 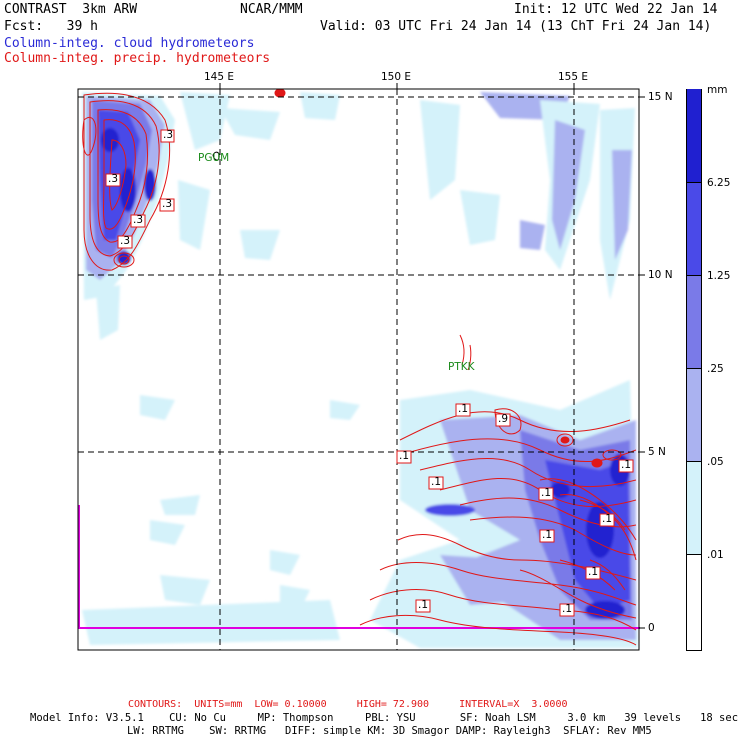 What do you see at coordinates (137, 58) in the screenshot?
I see `field-precip-label: Column-integ. precip. hydrometeors` at bounding box center [137, 58].